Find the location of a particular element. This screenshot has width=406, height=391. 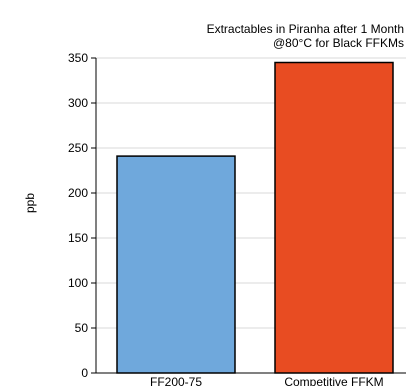

y-tick-label: 100 is located at coordinates (78, 283).